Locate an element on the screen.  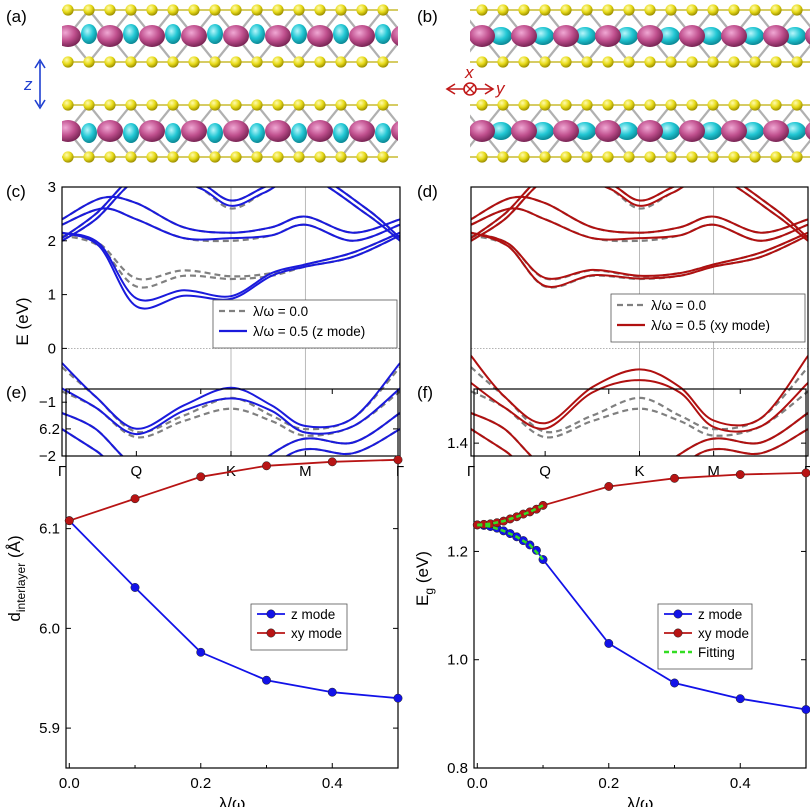
y-tick-label: 3 is located at coordinates (52, 187).